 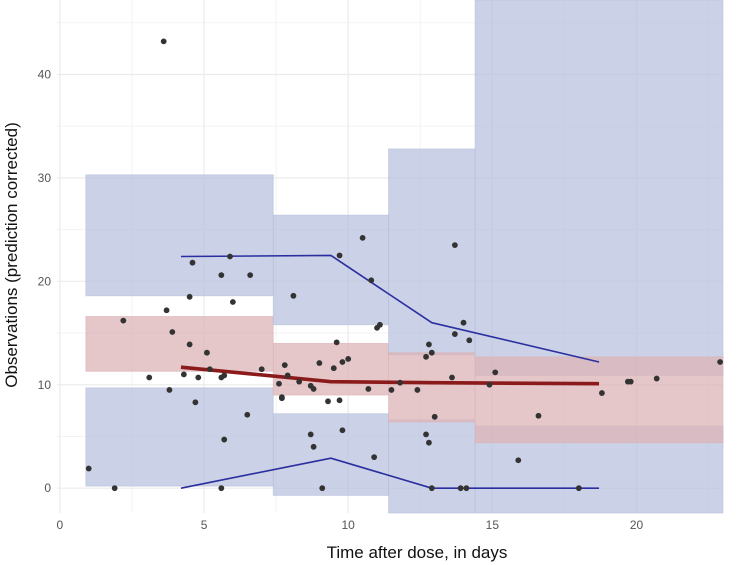 What do you see at coordinates (11, 255) in the screenshot?
I see `y-axis-label: Observations (prediction corrected)` at bounding box center [11, 255].